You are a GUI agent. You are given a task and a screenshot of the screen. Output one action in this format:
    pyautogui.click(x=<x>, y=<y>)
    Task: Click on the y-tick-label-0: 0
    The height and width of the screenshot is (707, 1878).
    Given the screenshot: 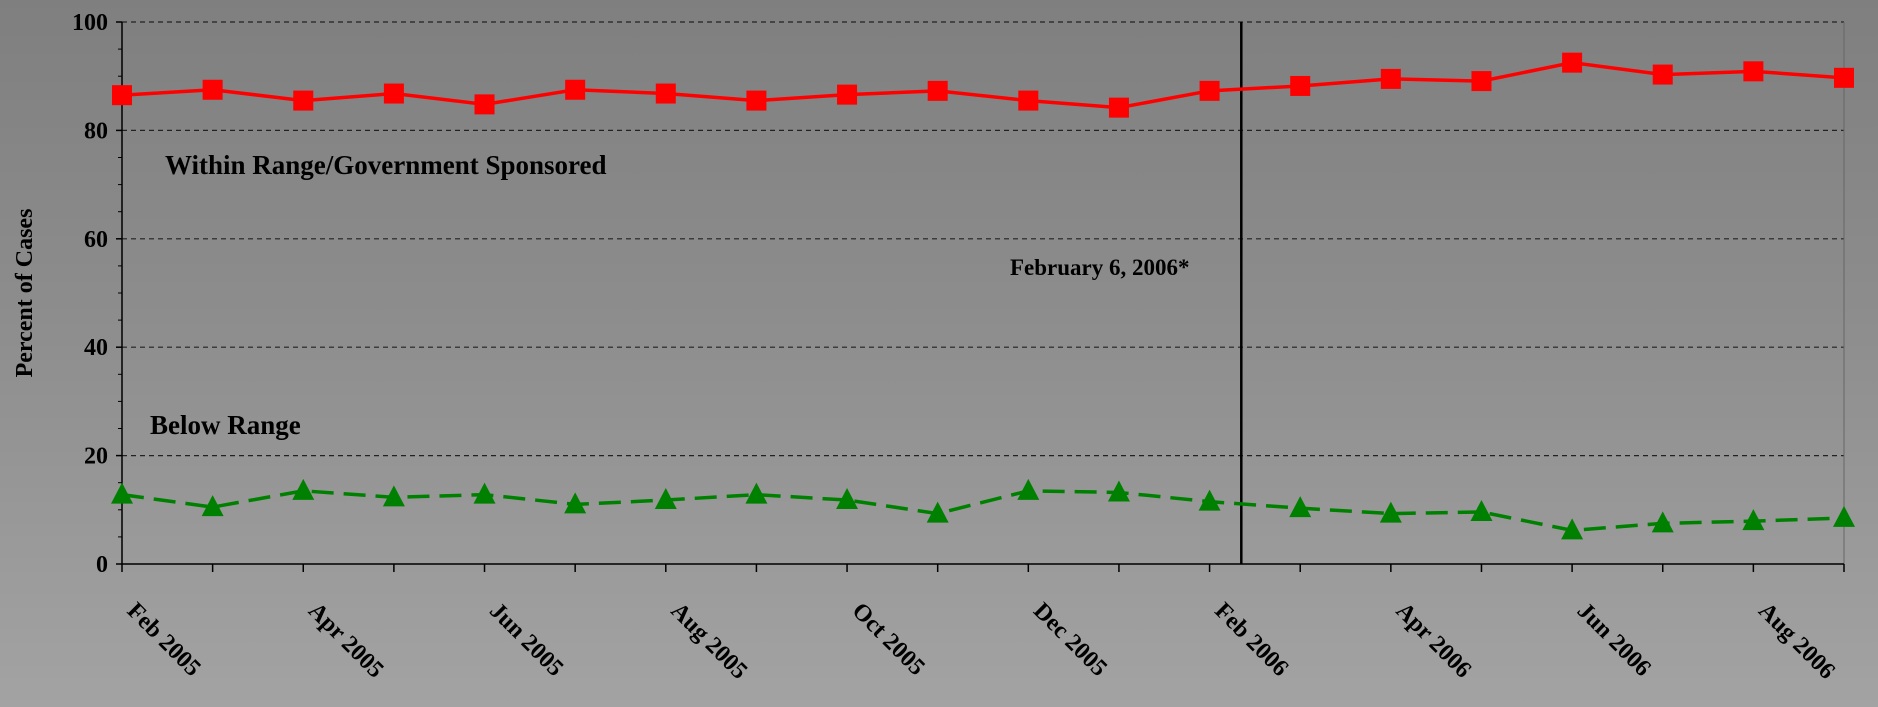 What is the action you would take?
    pyautogui.click(x=102, y=565)
    